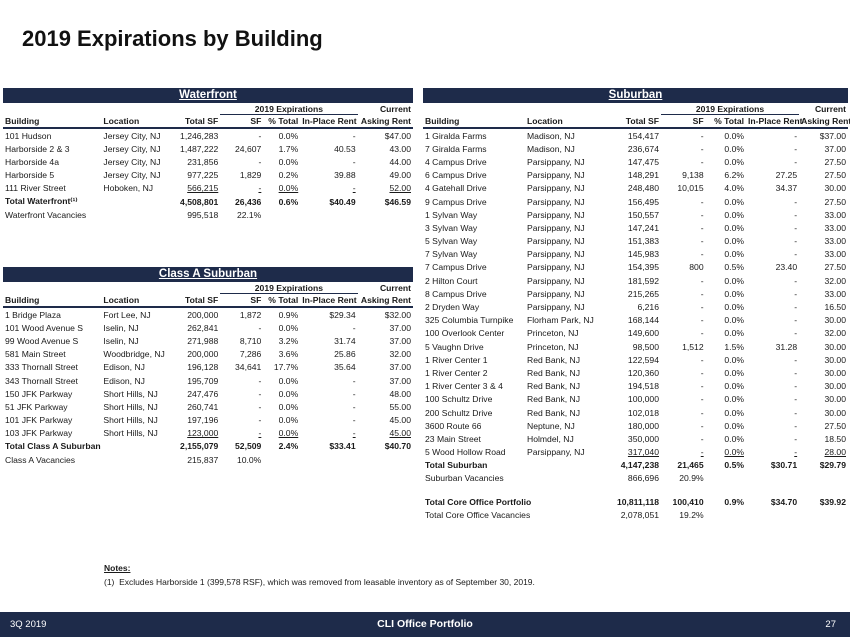  Describe the element at coordinates (208, 214) in the screenshot. I see `vacancy-row: Waterfront Vacancies 995,518 22.1%` at that location.